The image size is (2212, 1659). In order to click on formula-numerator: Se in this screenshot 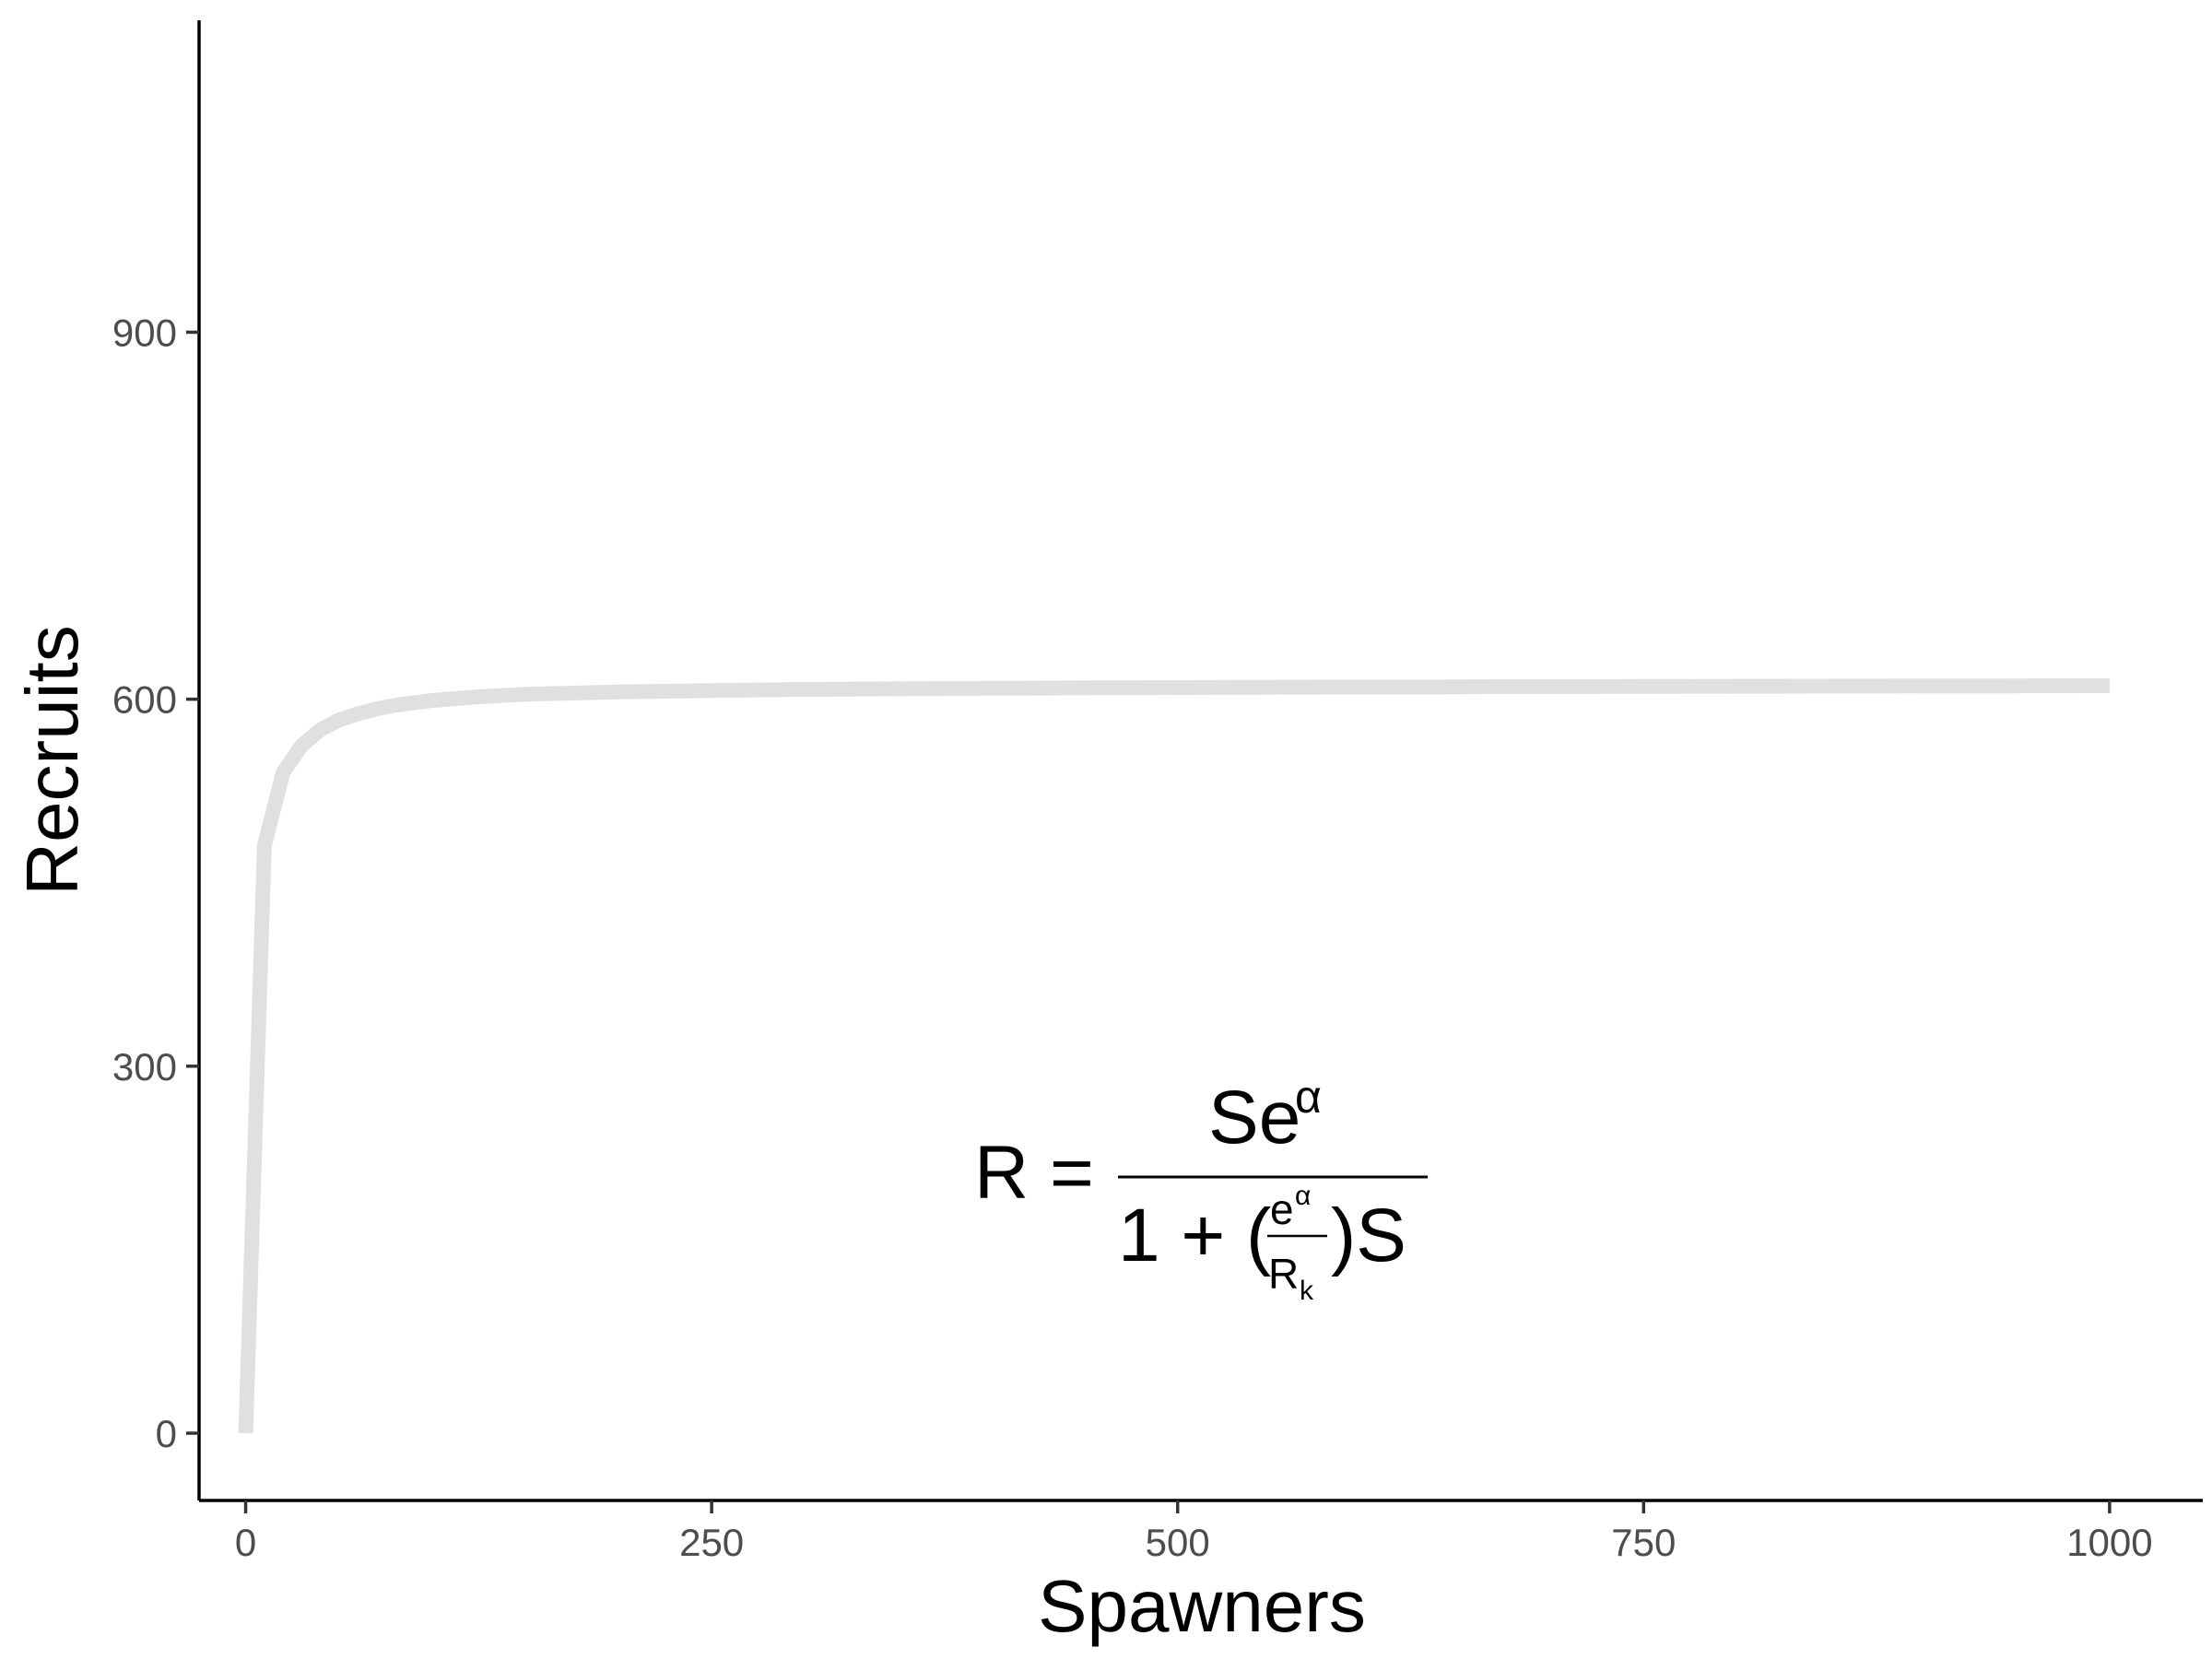, I will do `click(1254, 1117)`.